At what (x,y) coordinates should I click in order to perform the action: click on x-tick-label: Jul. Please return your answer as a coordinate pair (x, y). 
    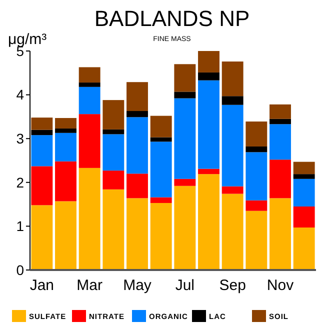
    Looking at the image, I should click on (185, 285).